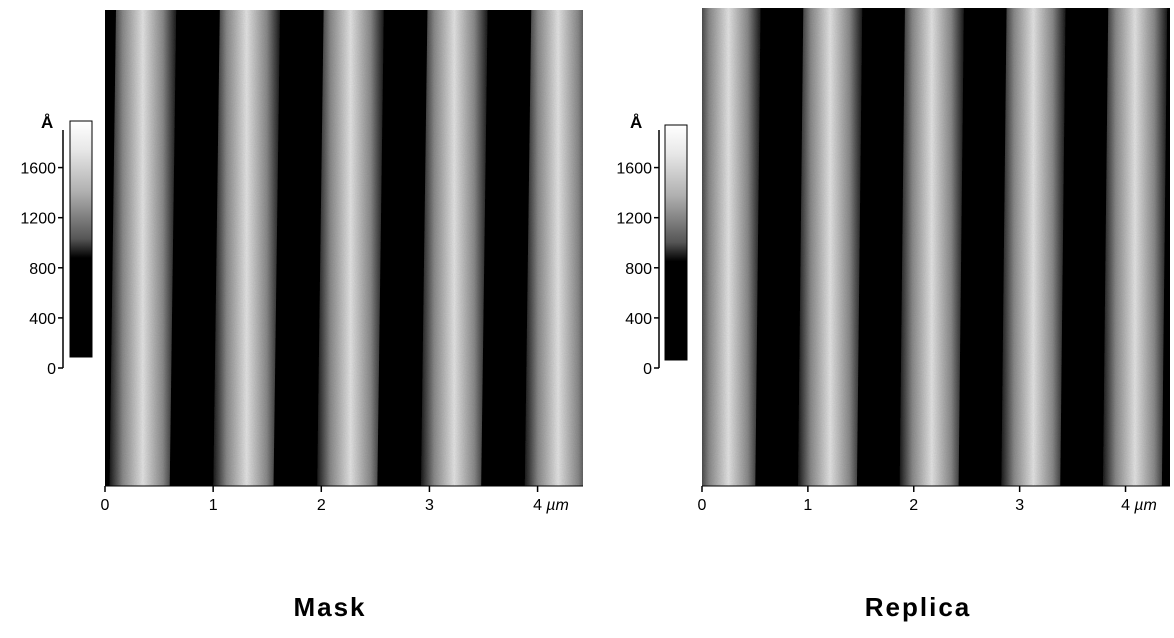  I want to click on x-axis-replica-ticks: 0 1 2 3 4 µm, so click(934, 499).